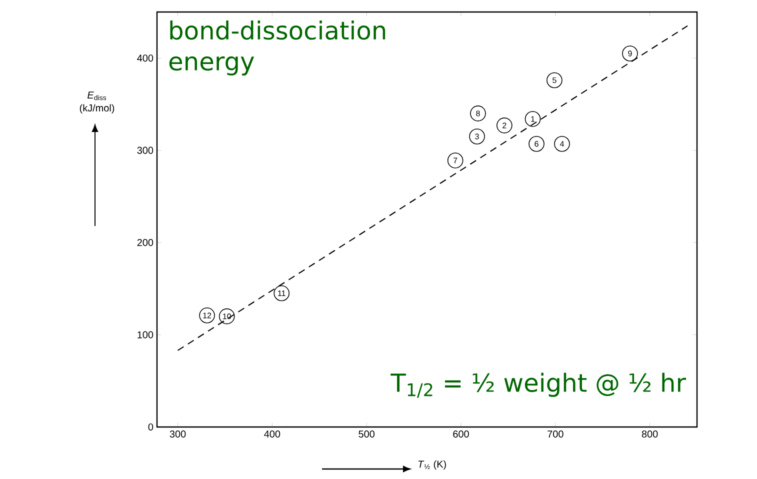 This screenshot has height=479, width=757. I want to click on annotation: bond-dissociation energy, so click(277, 48).